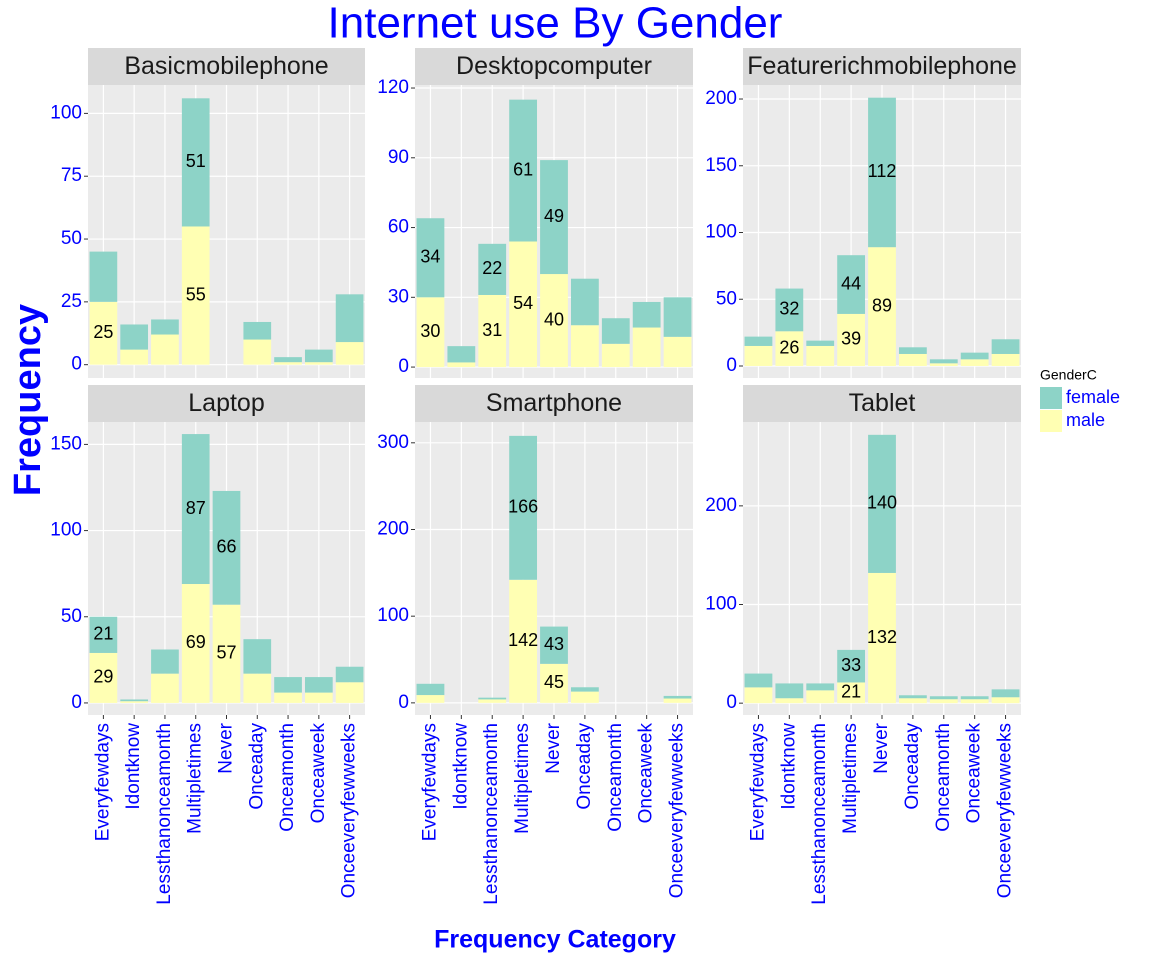 The height and width of the screenshot is (960, 1152). What do you see at coordinates (103, 677) in the screenshot?
I see `data-label: 29` at bounding box center [103, 677].